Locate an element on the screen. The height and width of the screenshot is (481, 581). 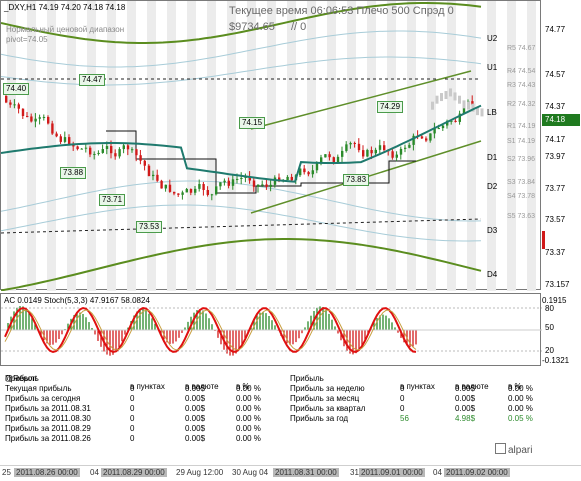
price-axis-label: 73.157 is located at coordinates (557, 284).